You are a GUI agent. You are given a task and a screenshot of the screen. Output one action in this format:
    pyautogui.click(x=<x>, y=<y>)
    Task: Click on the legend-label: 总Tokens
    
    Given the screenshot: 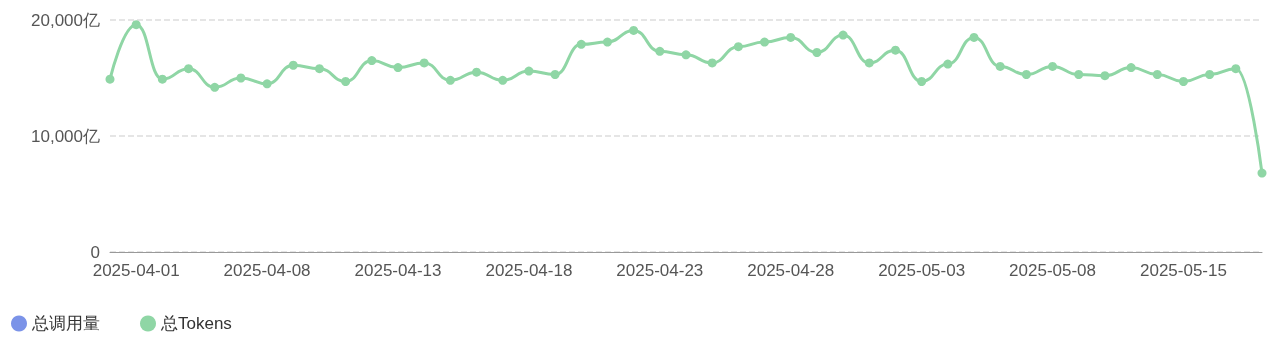 What is the action you would take?
    pyautogui.click(x=196, y=323)
    